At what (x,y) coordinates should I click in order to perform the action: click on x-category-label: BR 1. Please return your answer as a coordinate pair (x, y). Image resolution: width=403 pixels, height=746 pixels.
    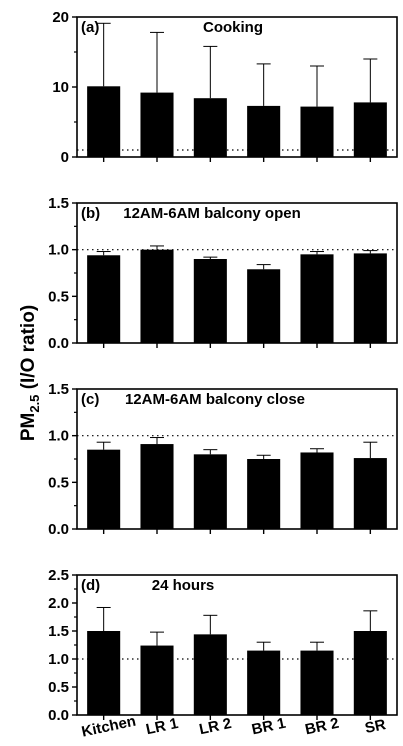
    Looking at the image, I should click on (268, 727).